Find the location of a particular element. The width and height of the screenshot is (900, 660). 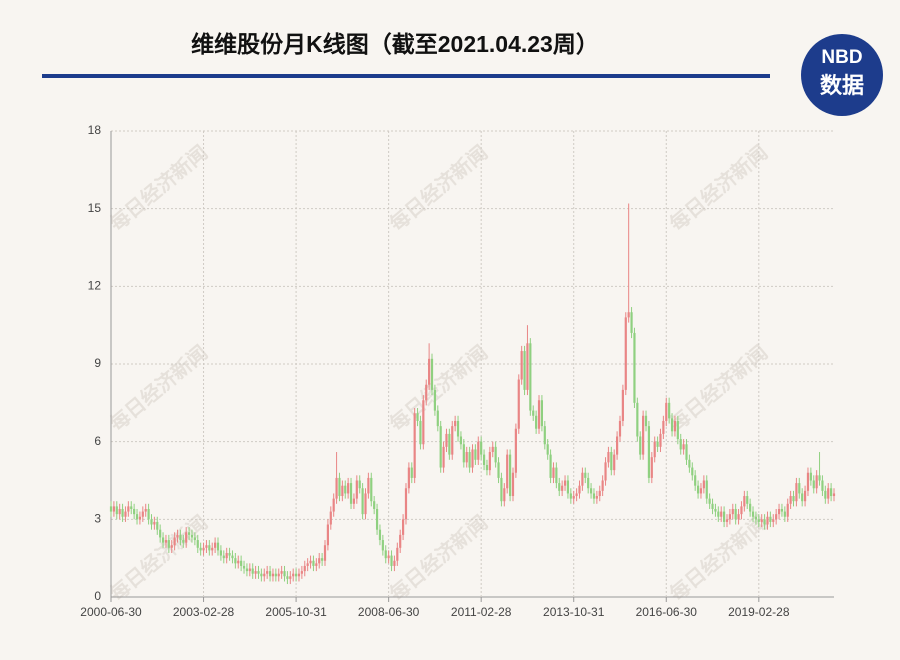

y-tick-label: 9 is located at coordinates (97, 363).